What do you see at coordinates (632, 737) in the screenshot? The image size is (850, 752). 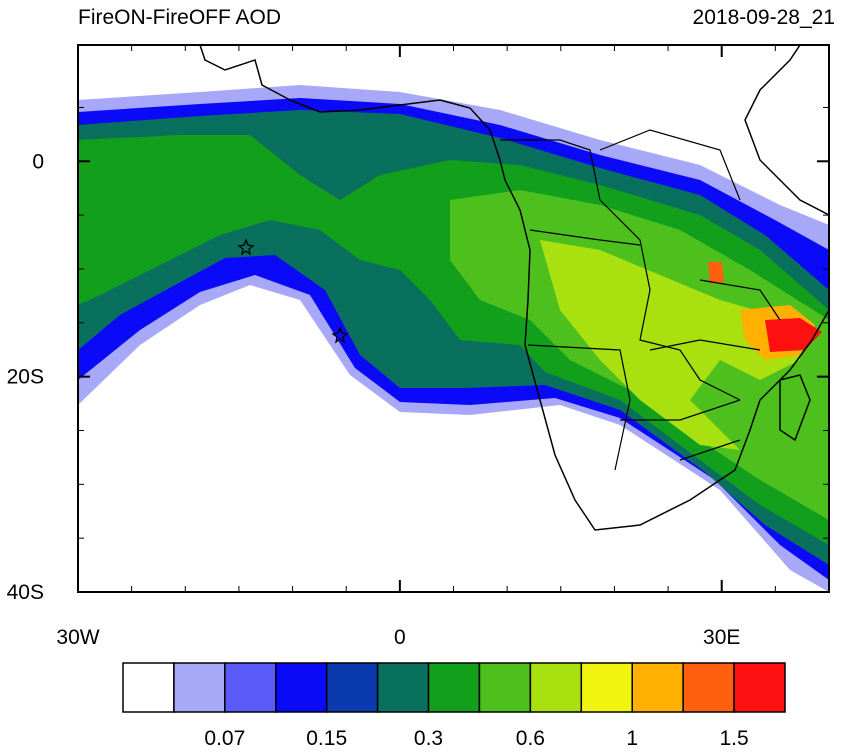 I see `colorbar-label: 1` at bounding box center [632, 737].